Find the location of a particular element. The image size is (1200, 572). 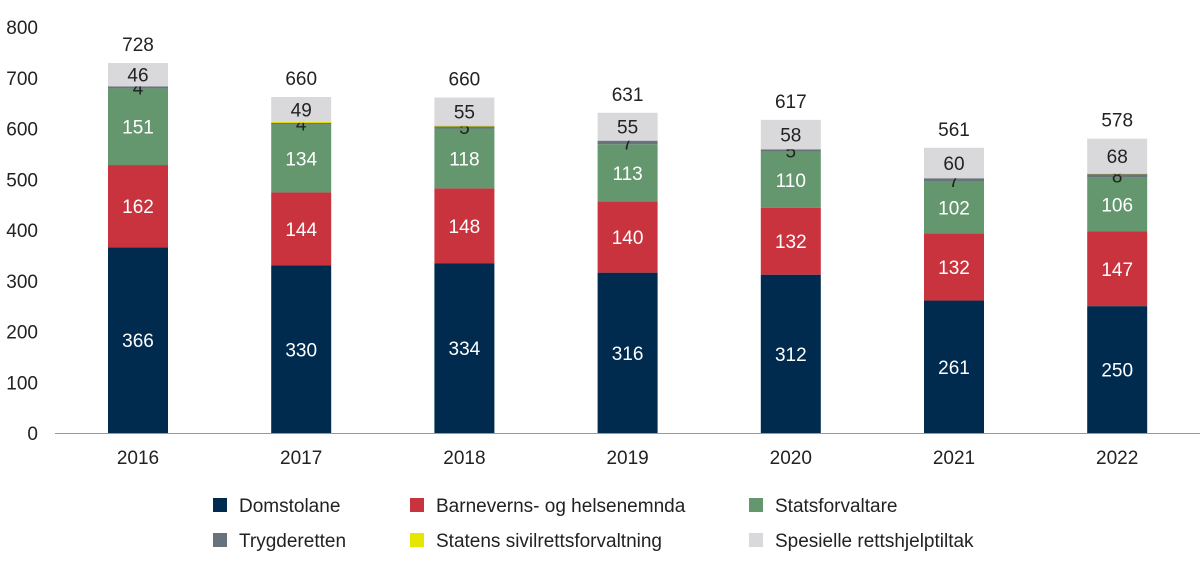

data-label: 366 is located at coordinates (138, 341).